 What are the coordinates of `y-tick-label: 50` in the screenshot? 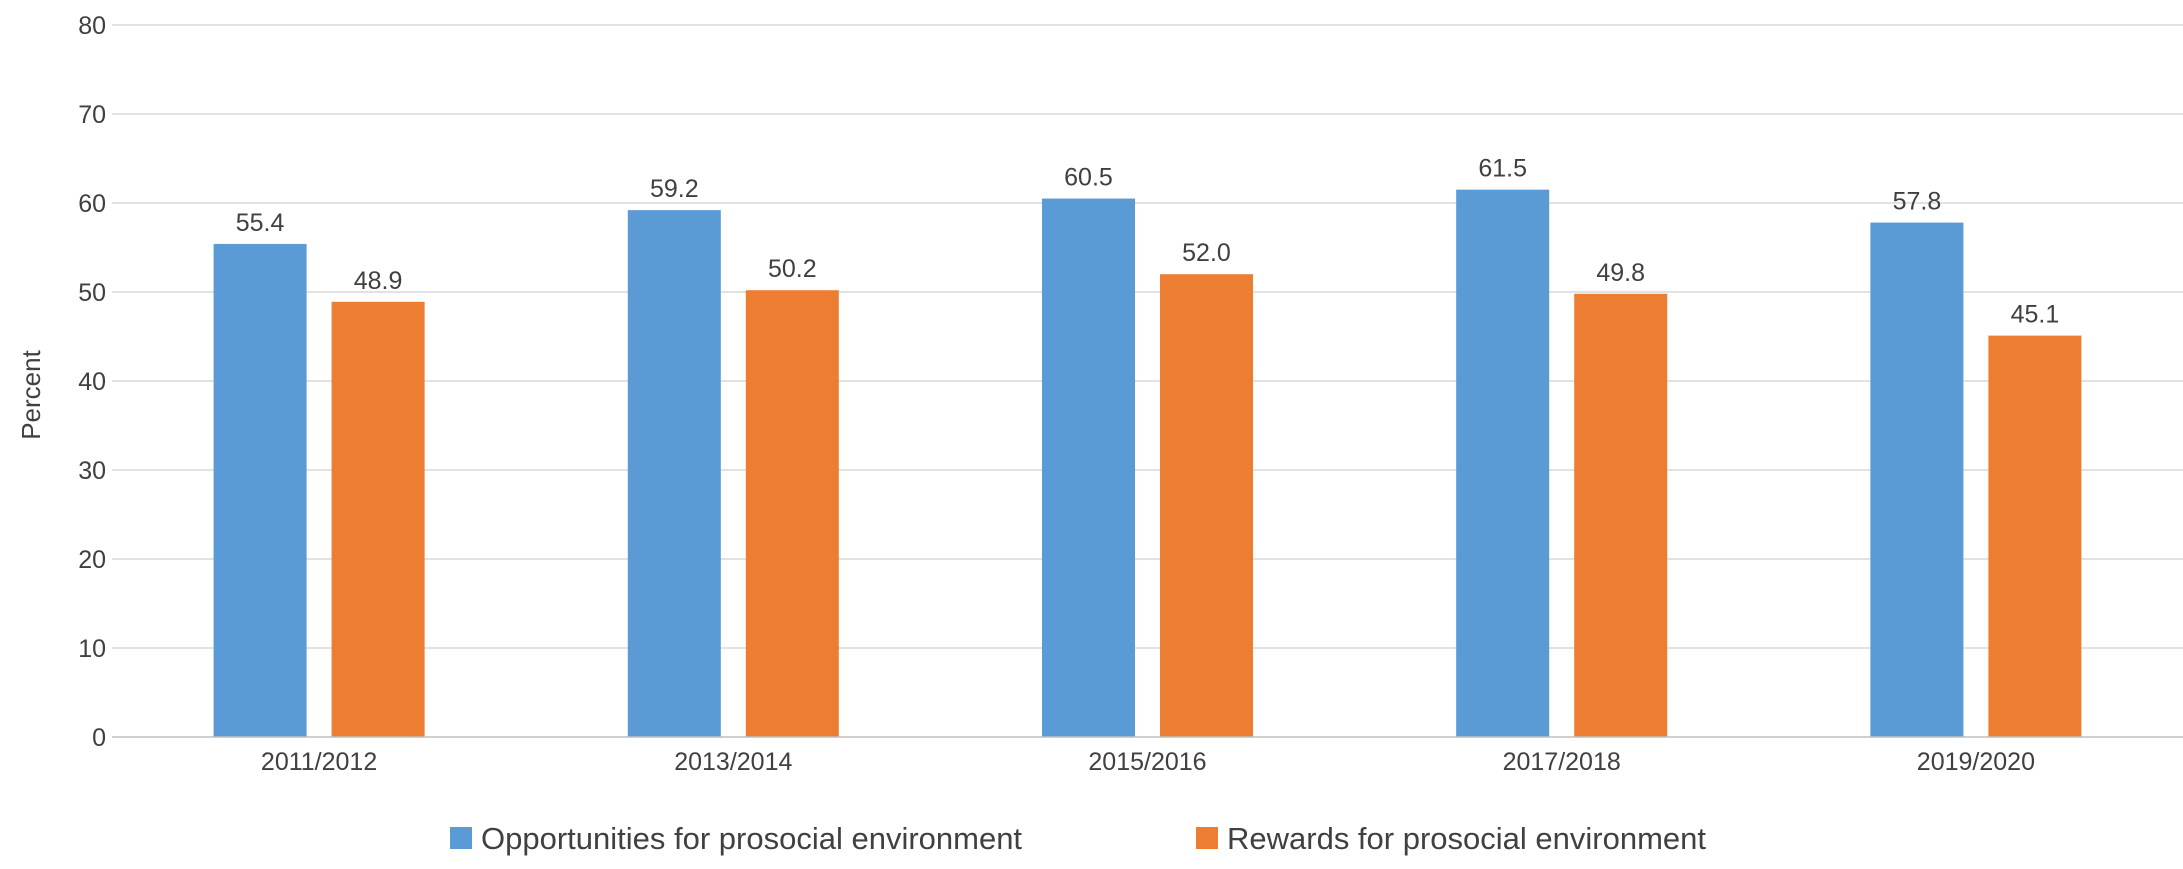 It's located at (92, 293).